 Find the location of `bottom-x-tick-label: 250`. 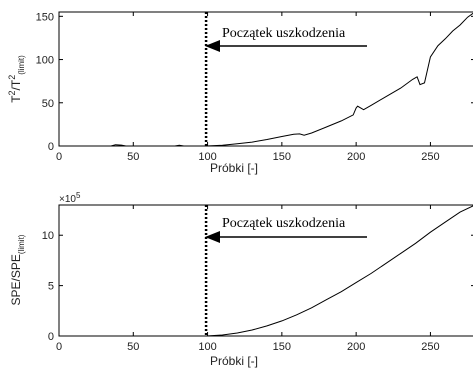

bottom-x-tick-label: 250 is located at coordinates (430, 347).